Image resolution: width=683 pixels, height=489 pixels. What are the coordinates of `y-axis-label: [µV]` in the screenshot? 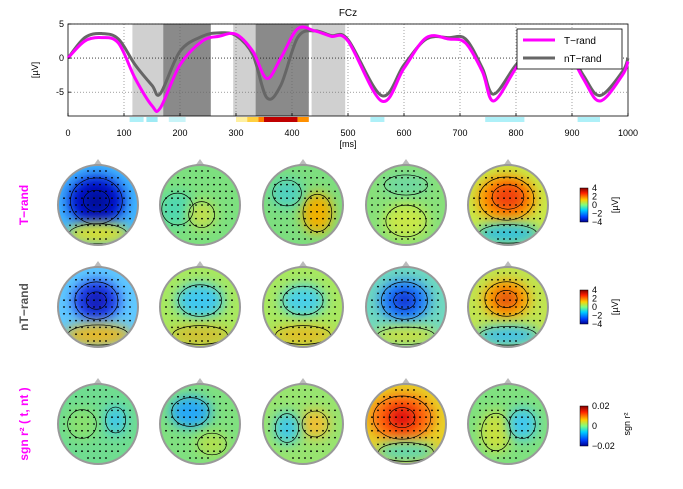 It's located at (35, 70).